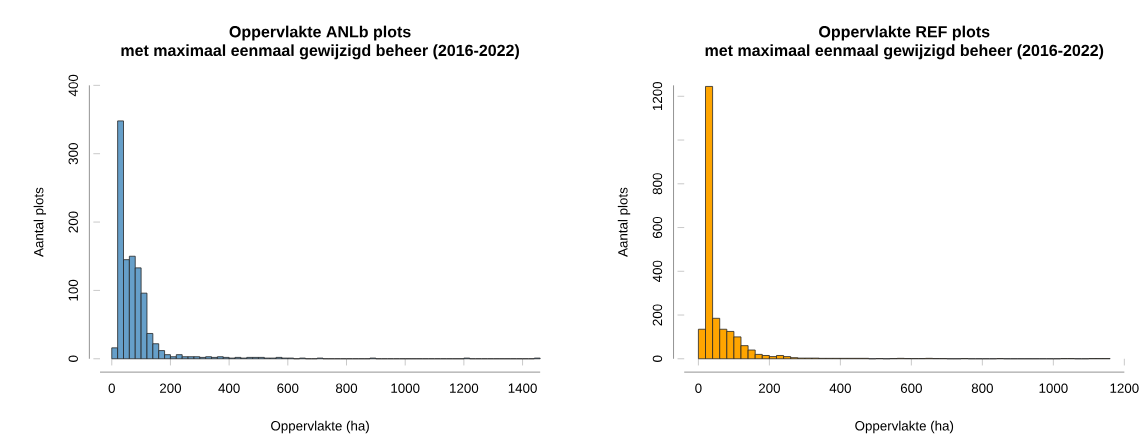 The image size is (1143, 447). What do you see at coordinates (657, 228) in the screenshot?
I see `y-tick-label: 600` at bounding box center [657, 228].